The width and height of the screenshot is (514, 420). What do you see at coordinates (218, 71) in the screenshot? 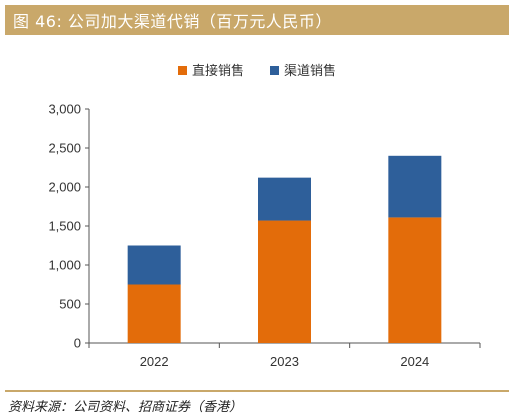
I see `legend-label-direct: 直接销售` at bounding box center [218, 71].